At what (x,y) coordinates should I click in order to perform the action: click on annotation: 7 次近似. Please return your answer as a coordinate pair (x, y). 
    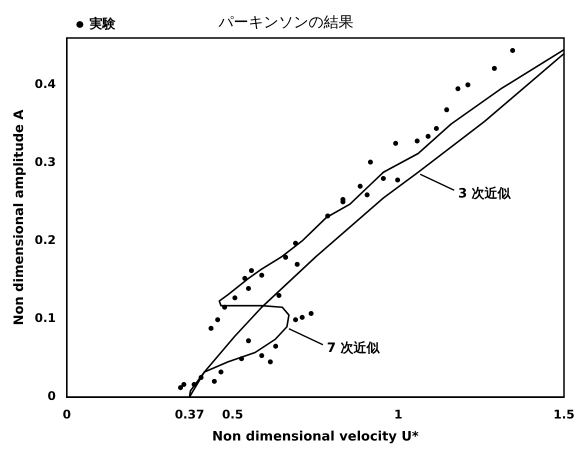
    Looking at the image, I should click on (353, 348).